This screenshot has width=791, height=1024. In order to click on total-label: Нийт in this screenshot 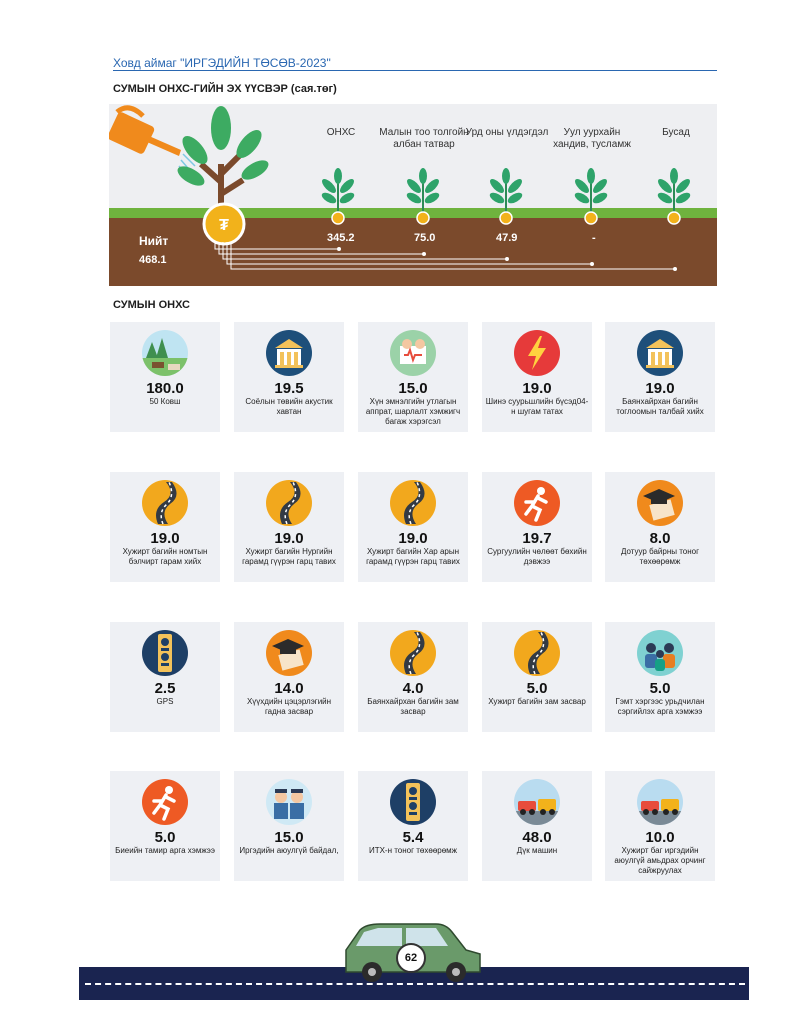, I will do `click(154, 241)`.